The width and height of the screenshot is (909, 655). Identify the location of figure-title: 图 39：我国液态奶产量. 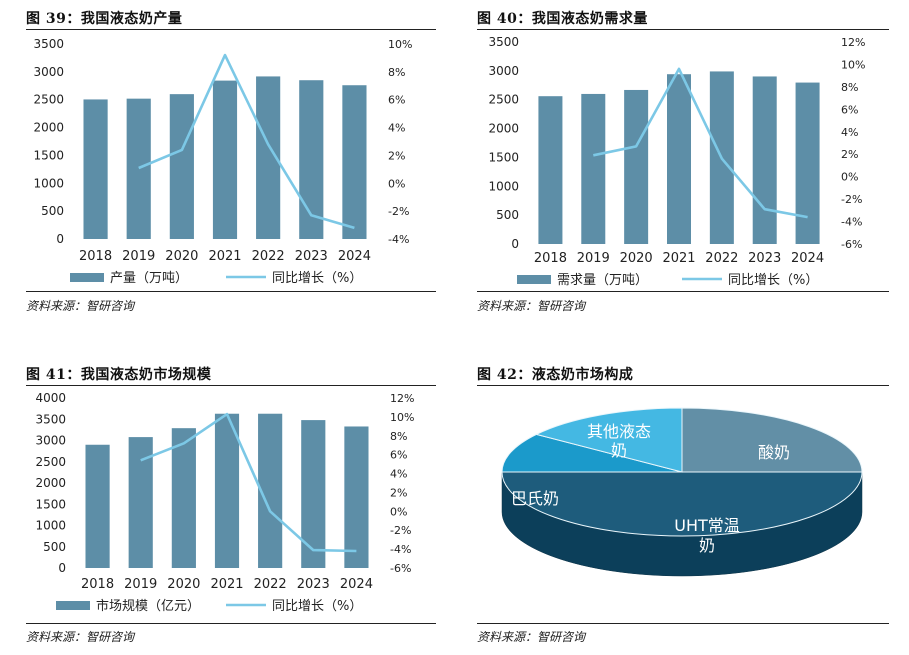
(104, 19).